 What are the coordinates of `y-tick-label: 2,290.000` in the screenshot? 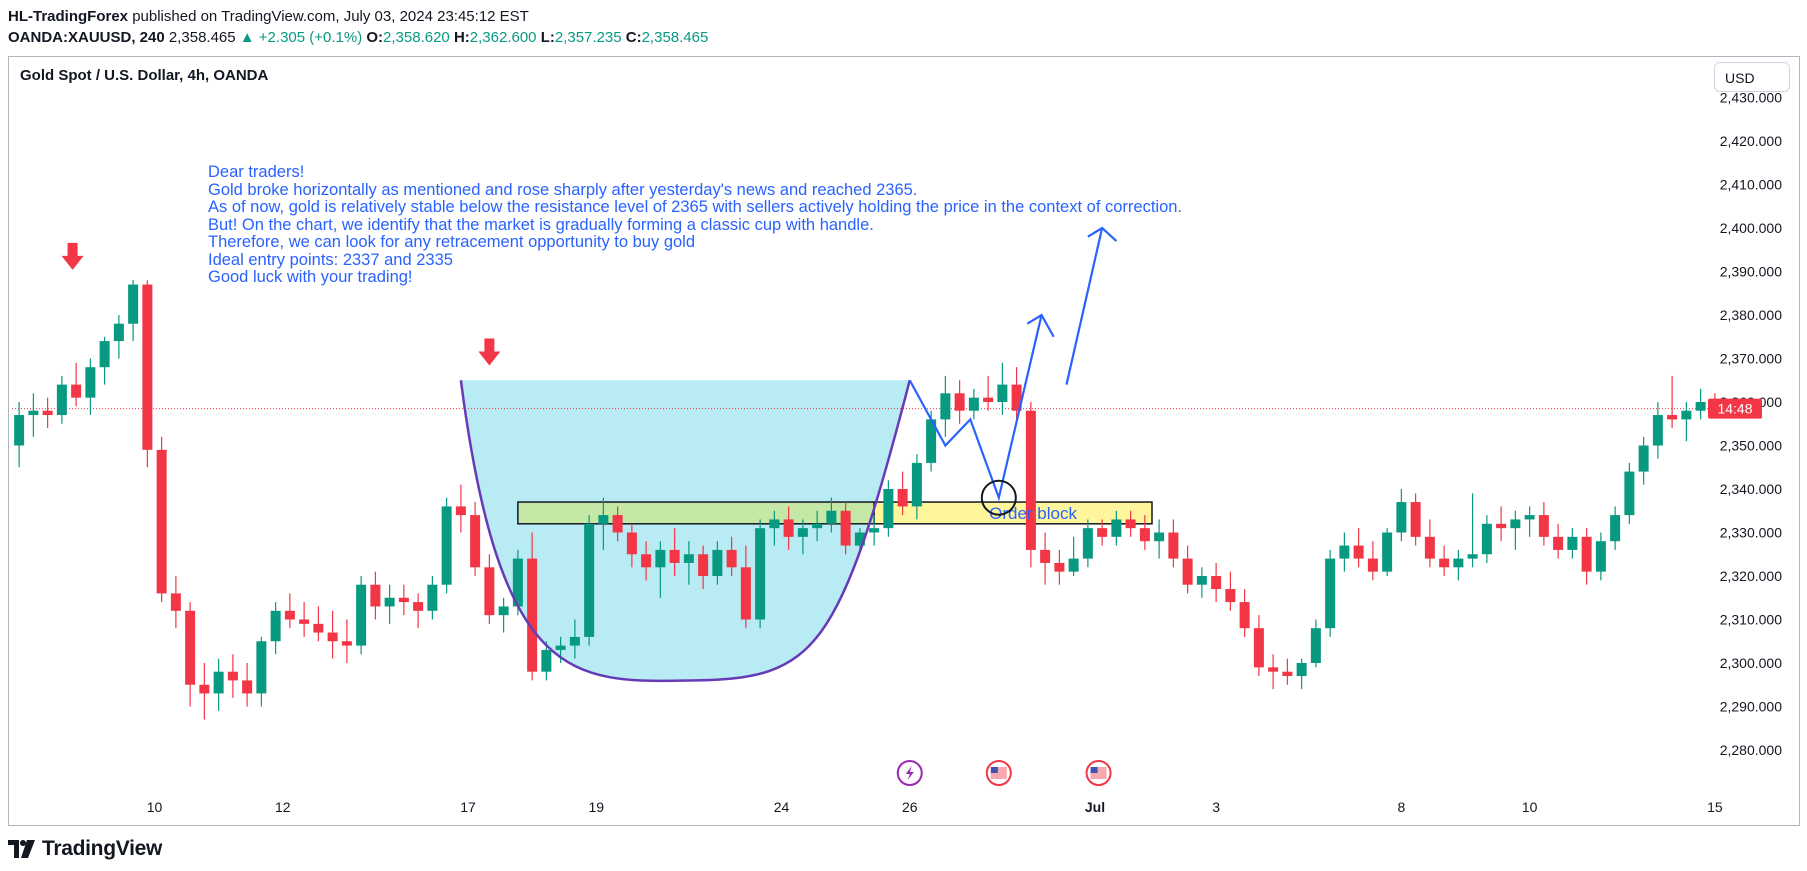 It's located at (1751, 707).